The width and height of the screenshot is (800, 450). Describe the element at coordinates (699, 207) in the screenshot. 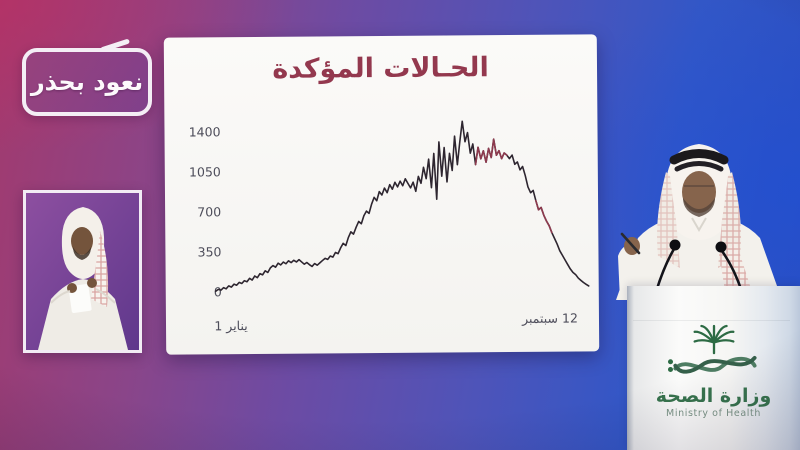

I see `speaker-beard` at that location.